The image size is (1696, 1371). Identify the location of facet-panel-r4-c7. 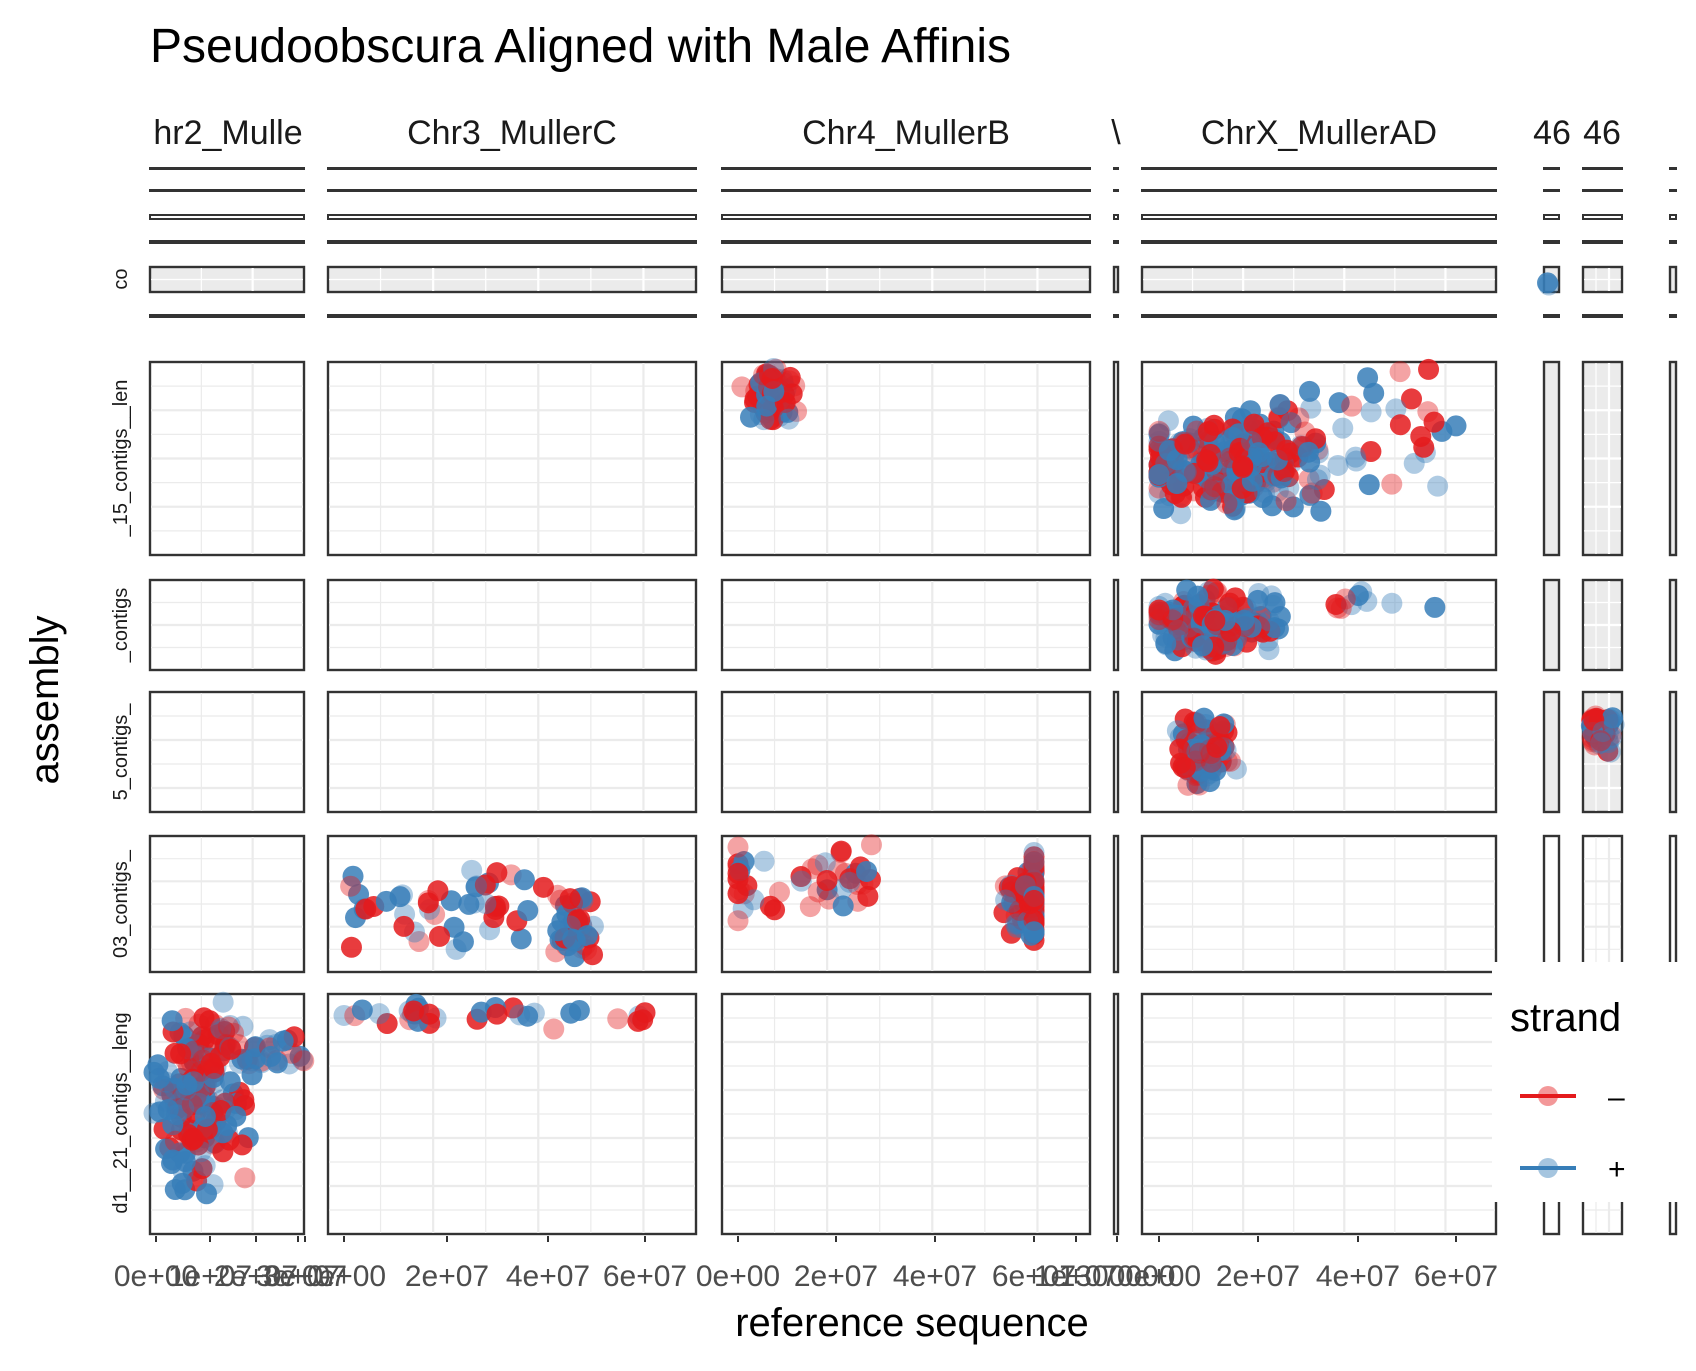
(1602, 242).